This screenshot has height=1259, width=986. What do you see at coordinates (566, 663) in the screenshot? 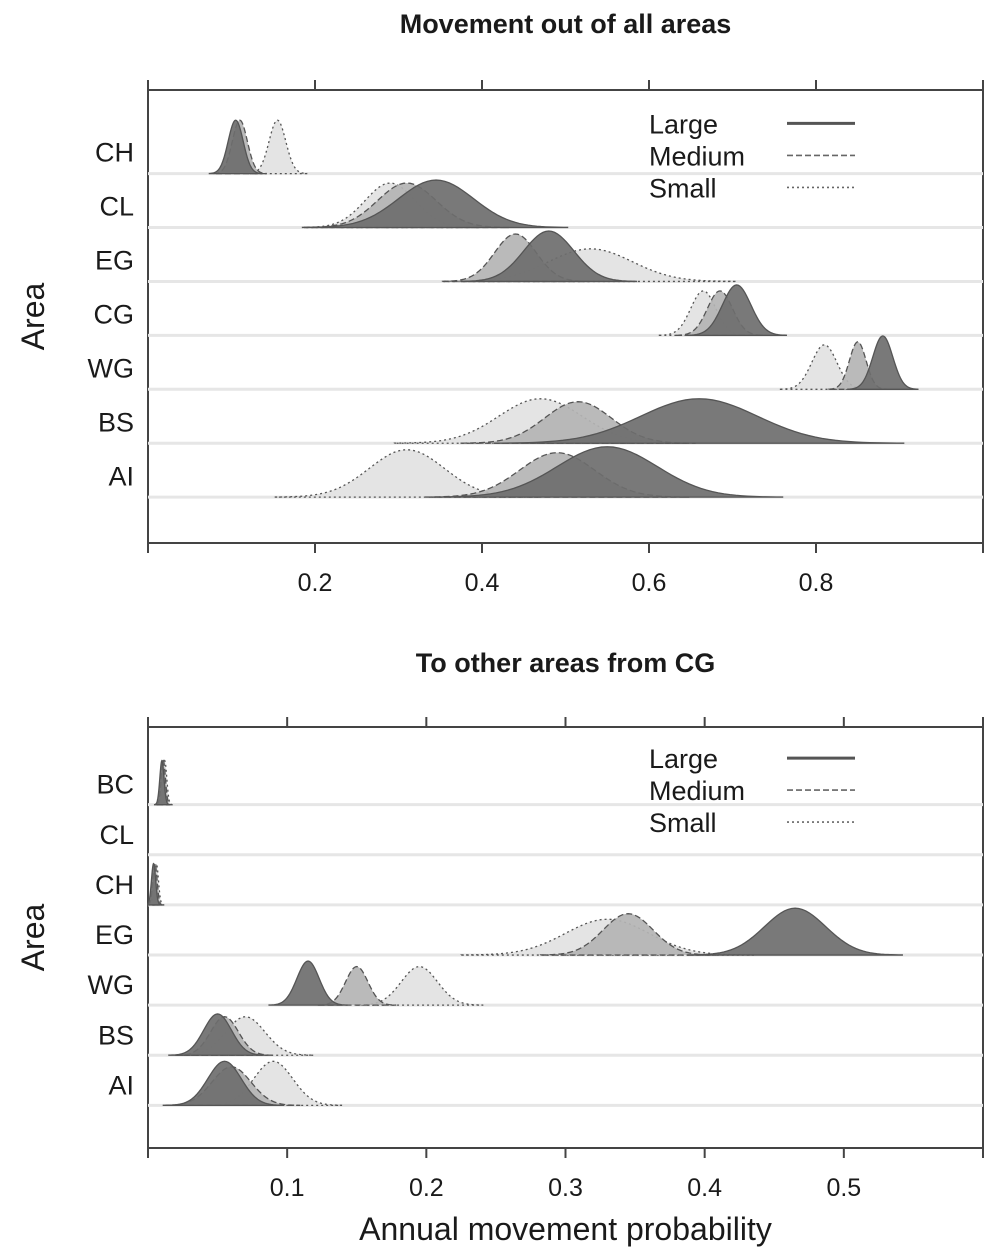
I see `chart-title: To other areas from CG` at bounding box center [566, 663].